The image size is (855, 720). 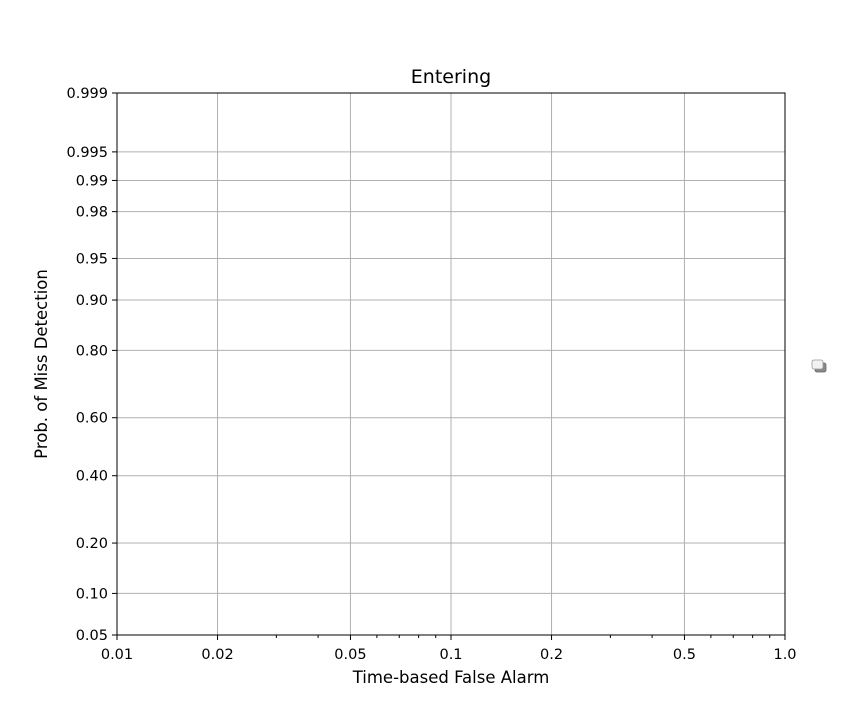 I want to click on x-tick-label: 1.0, so click(x=784, y=655).